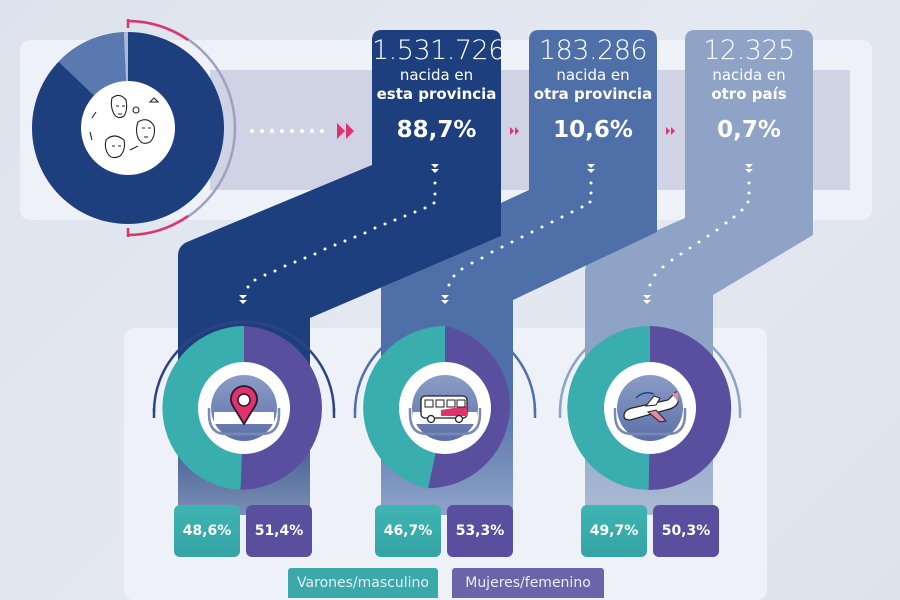  I want to click on airplane-icon, so click(651, 406).